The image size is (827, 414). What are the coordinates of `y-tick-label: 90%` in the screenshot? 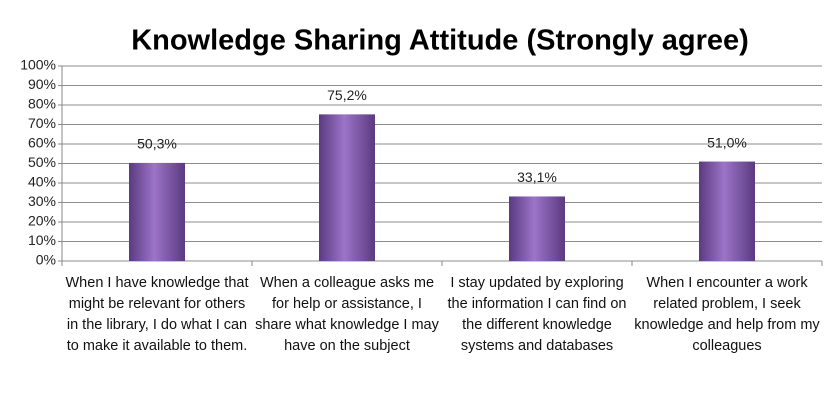 It's located at (42, 84).